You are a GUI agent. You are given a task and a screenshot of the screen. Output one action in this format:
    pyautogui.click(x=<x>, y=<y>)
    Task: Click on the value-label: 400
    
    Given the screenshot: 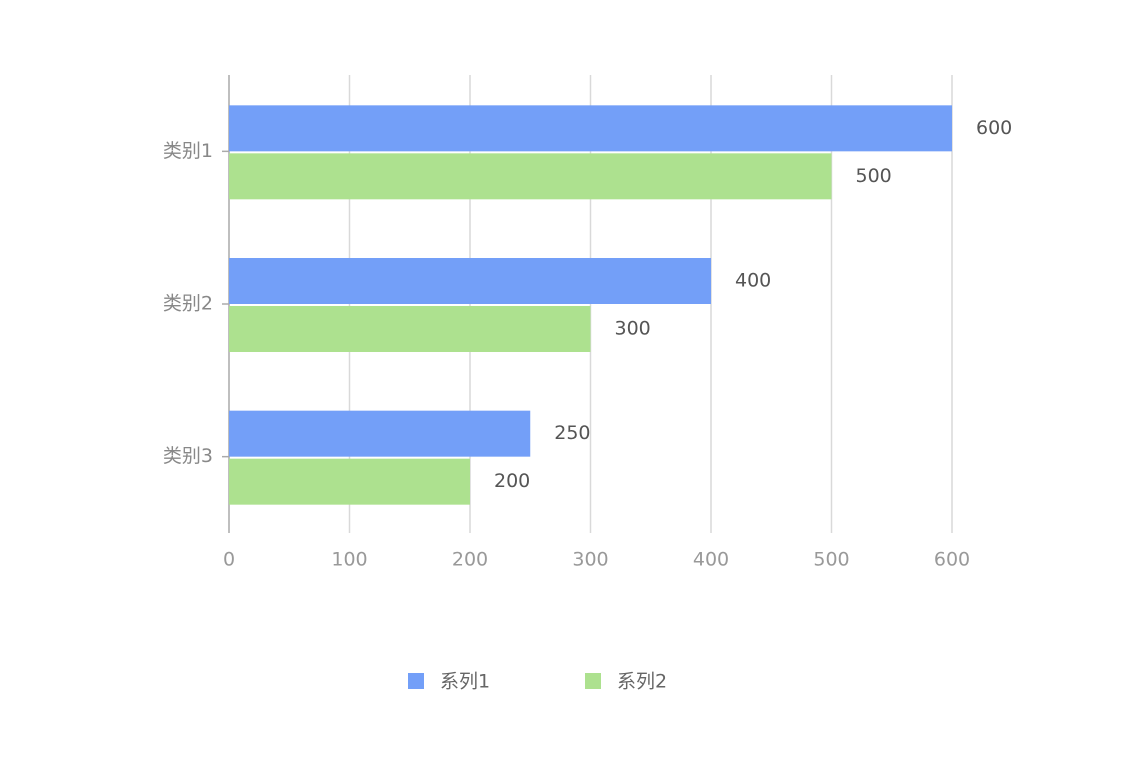 What is the action you would take?
    pyautogui.click(x=753, y=281)
    